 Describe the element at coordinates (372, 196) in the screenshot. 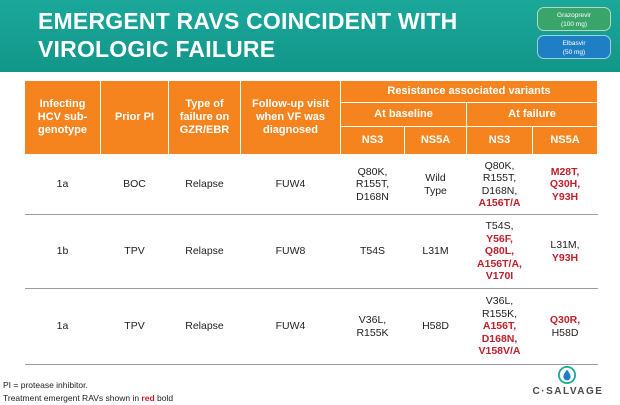

I see `variant: D168N` at that location.